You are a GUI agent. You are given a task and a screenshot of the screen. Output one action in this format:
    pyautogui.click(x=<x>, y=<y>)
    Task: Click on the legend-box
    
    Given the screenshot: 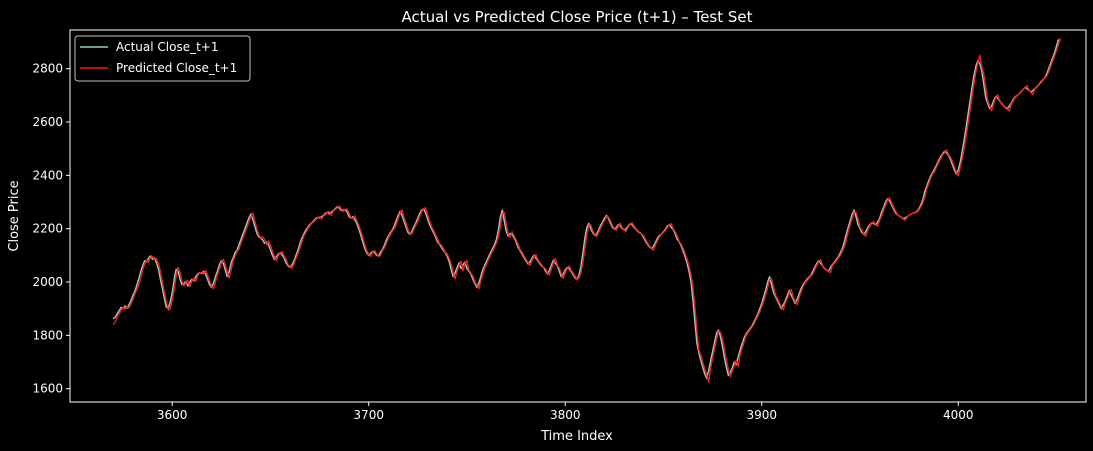 What is the action you would take?
    pyautogui.click(x=162, y=58)
    